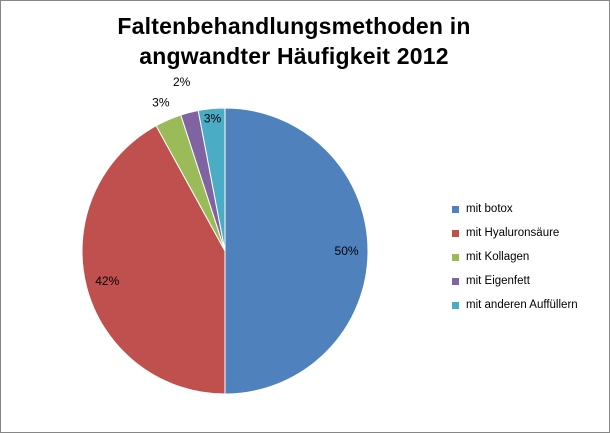 Image resolution: width=610 pixels, height=433 pixels. What do you see at coordinates (522, 305) in the screenshot?
I see `legend-label: mit anderen Auffüllern` at bounding box center [522, 305].